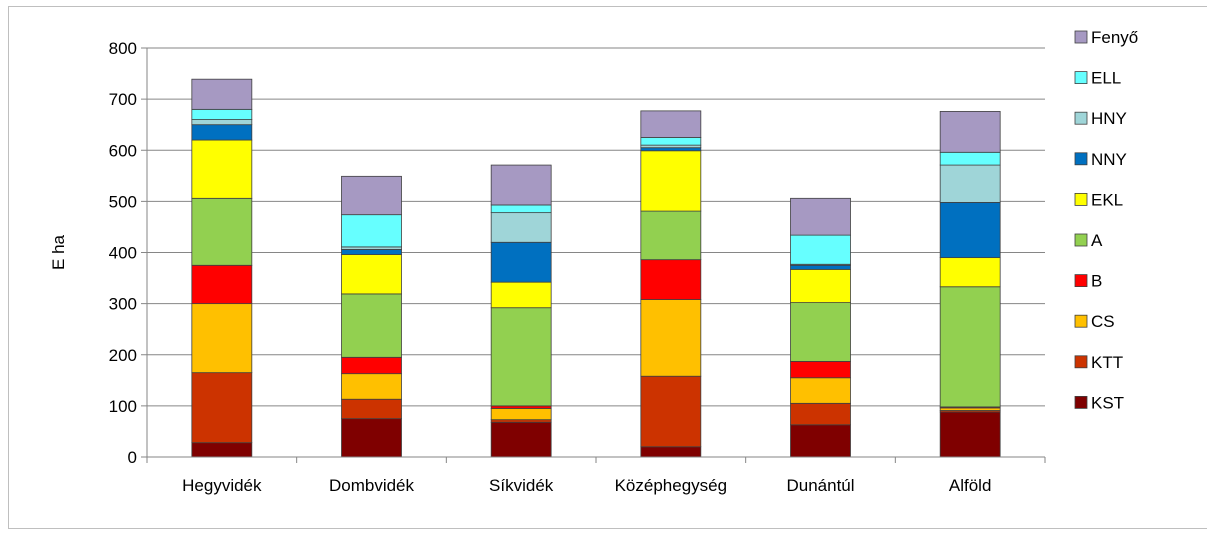  I want to click on legend-label: A, so click(1097, 240).